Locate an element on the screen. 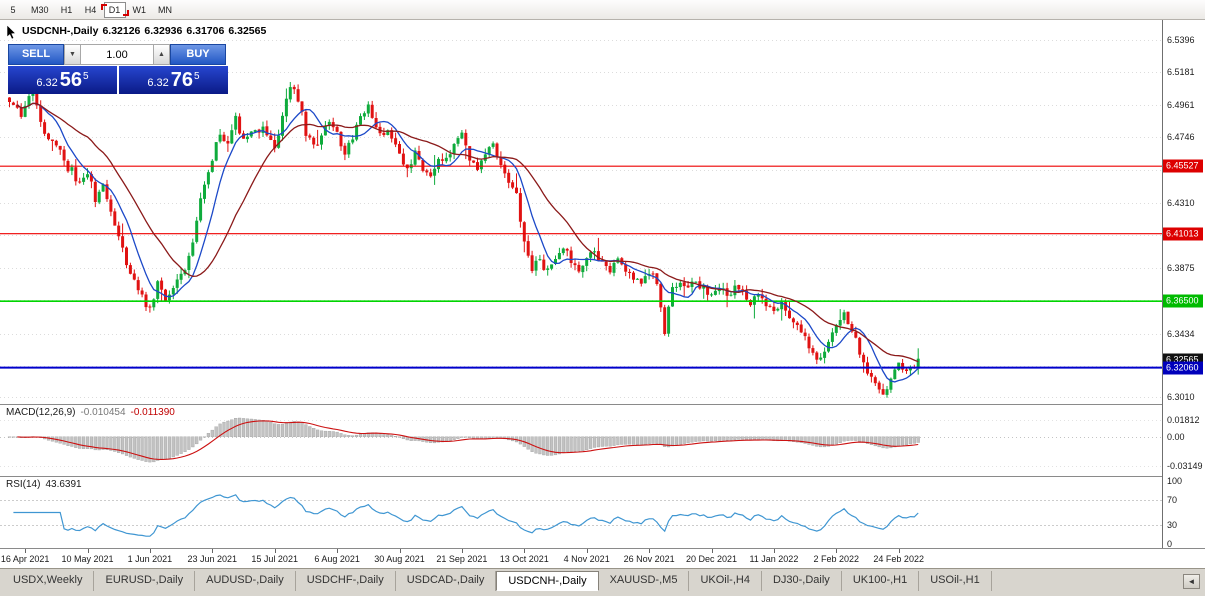 This screenshot has height=596, width=1205. timeframe-button-h4: H4 is located at coordinates (90, 9).